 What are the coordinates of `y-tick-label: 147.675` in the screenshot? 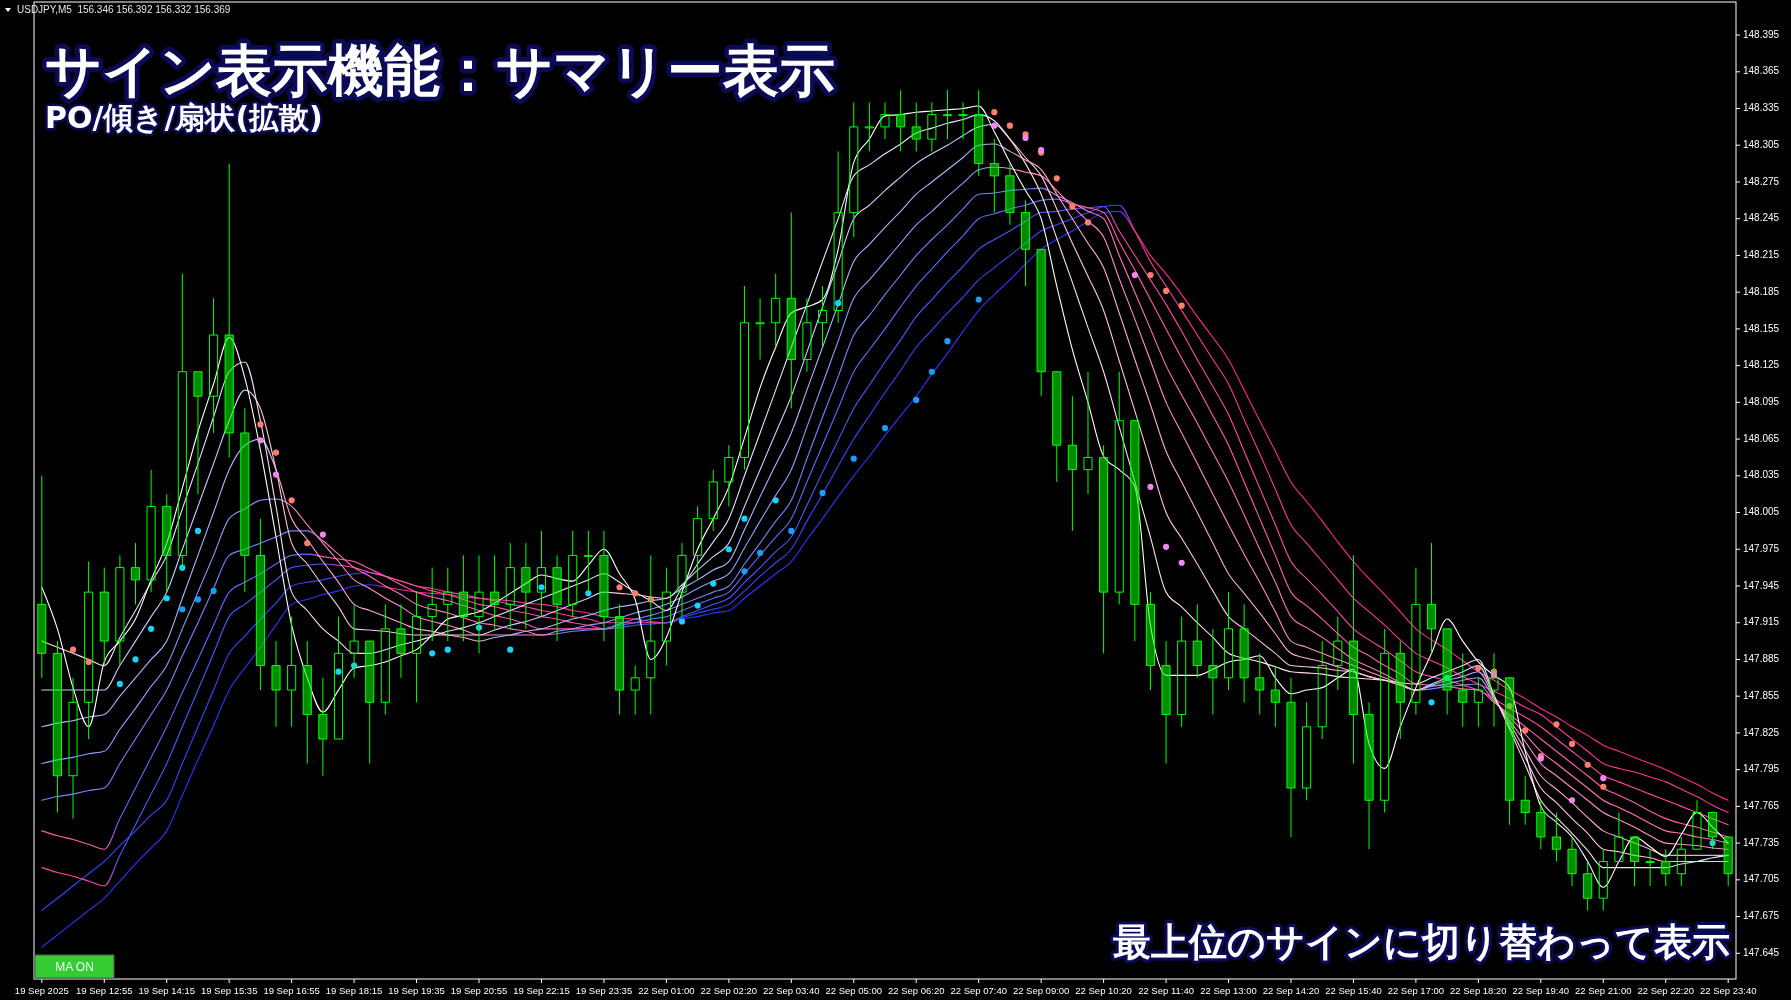 It's located at (1761, 916).